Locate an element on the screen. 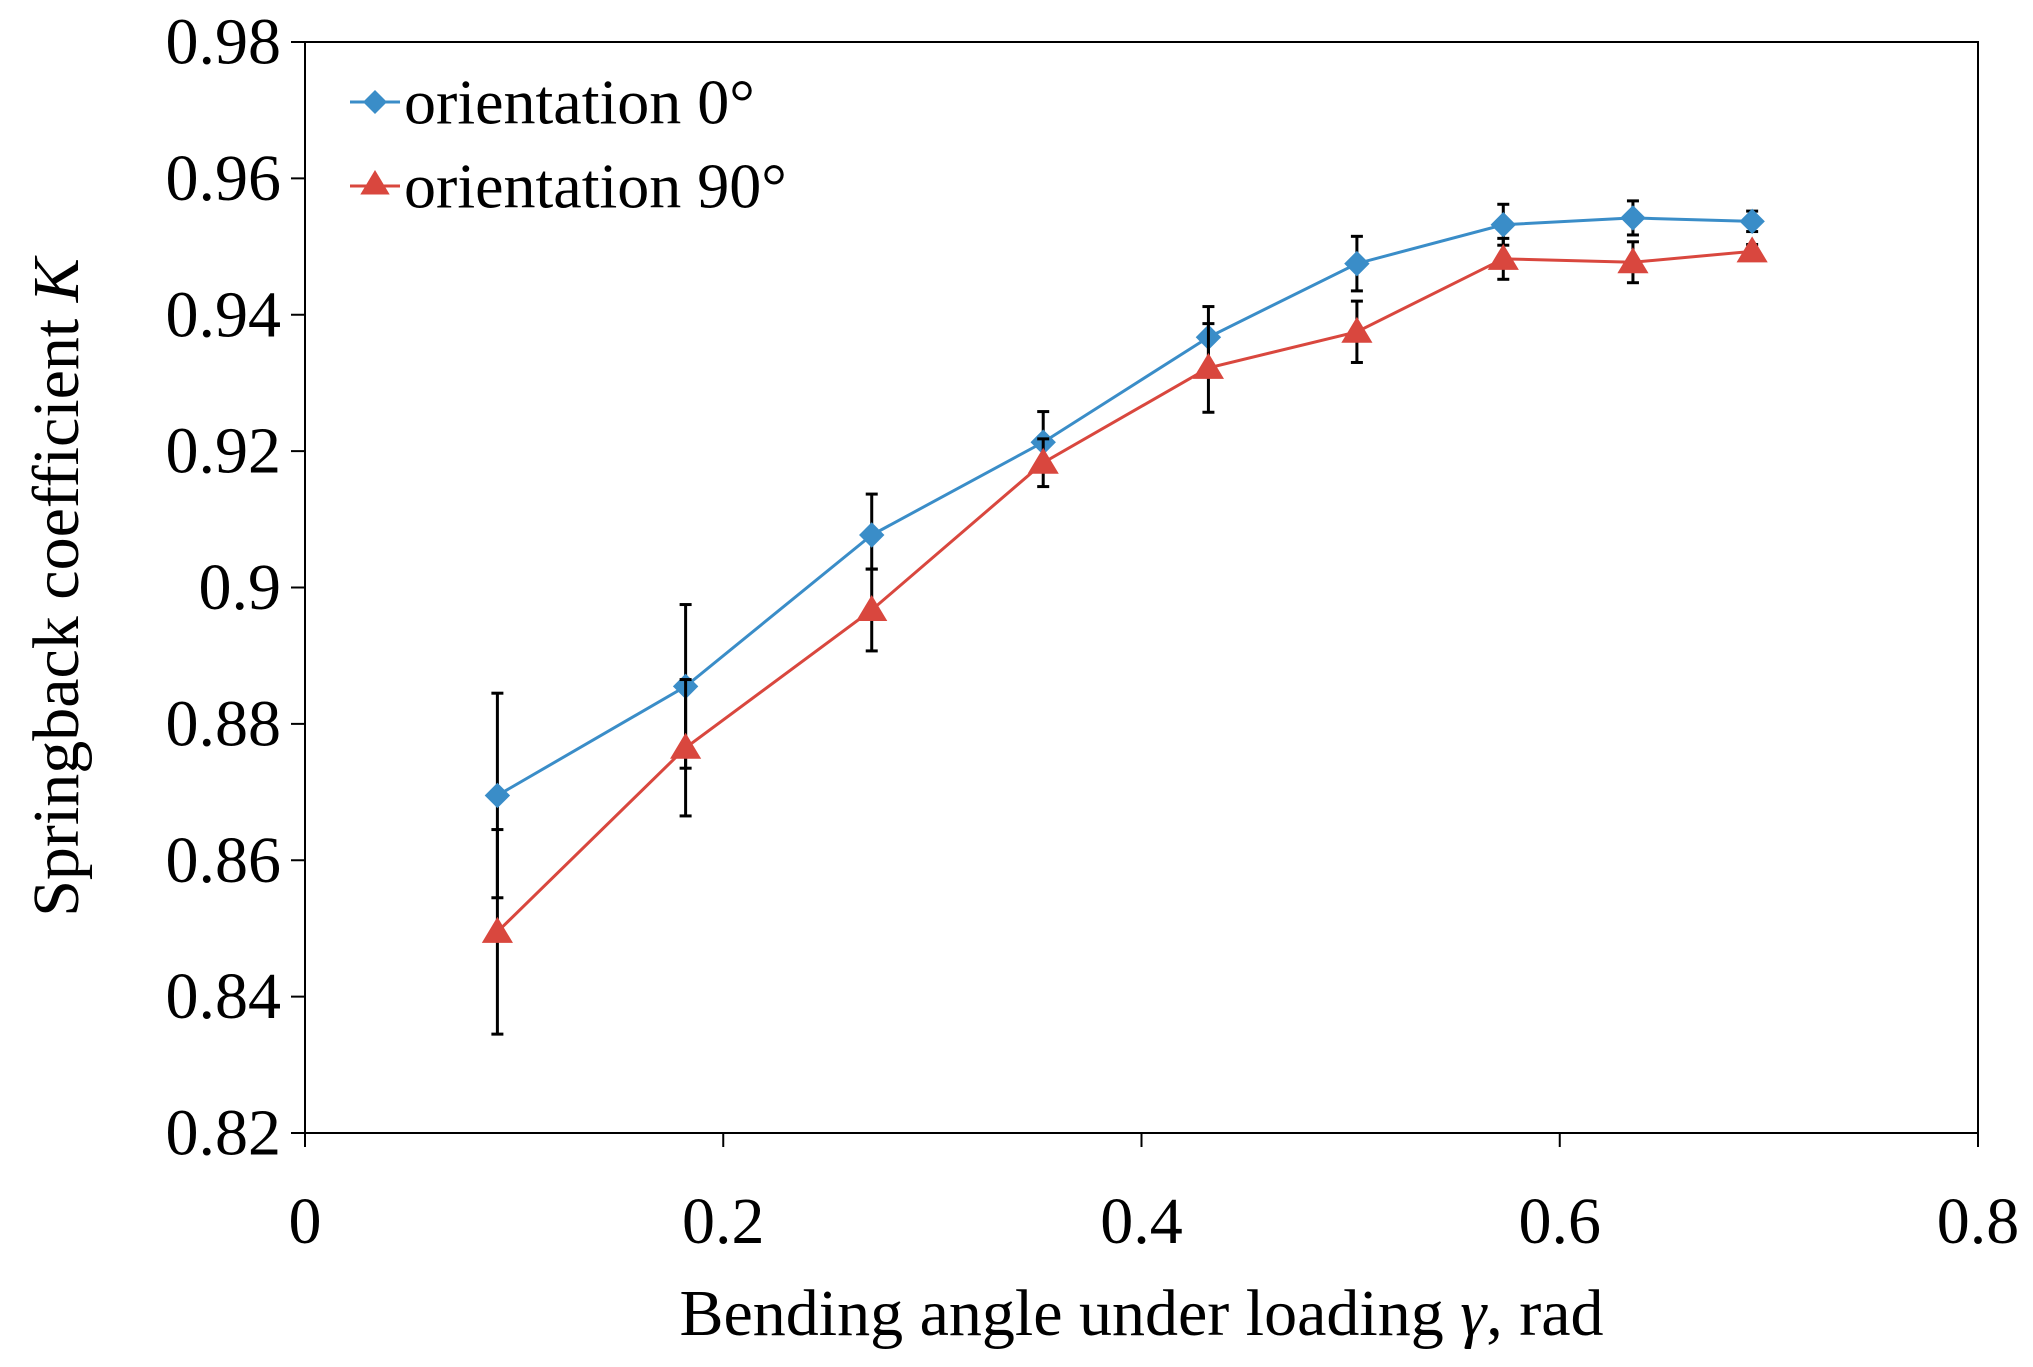 The width and height of the screenshot is (2033, 1367). x-axis-title-unit: , rad is located at coordinates (1544, 1313).